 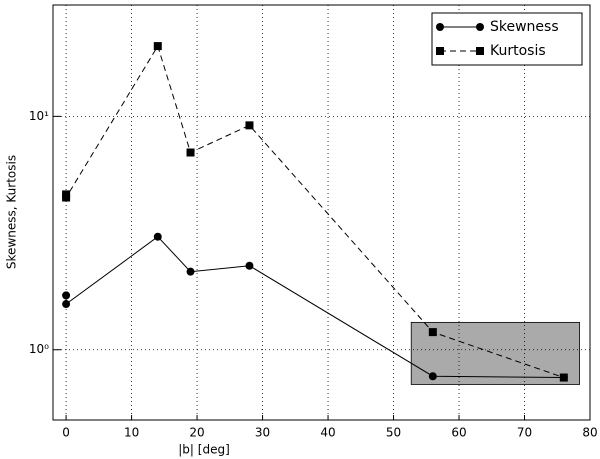 I want to click on x-tick-label: 40, so click(x=327, y=433).